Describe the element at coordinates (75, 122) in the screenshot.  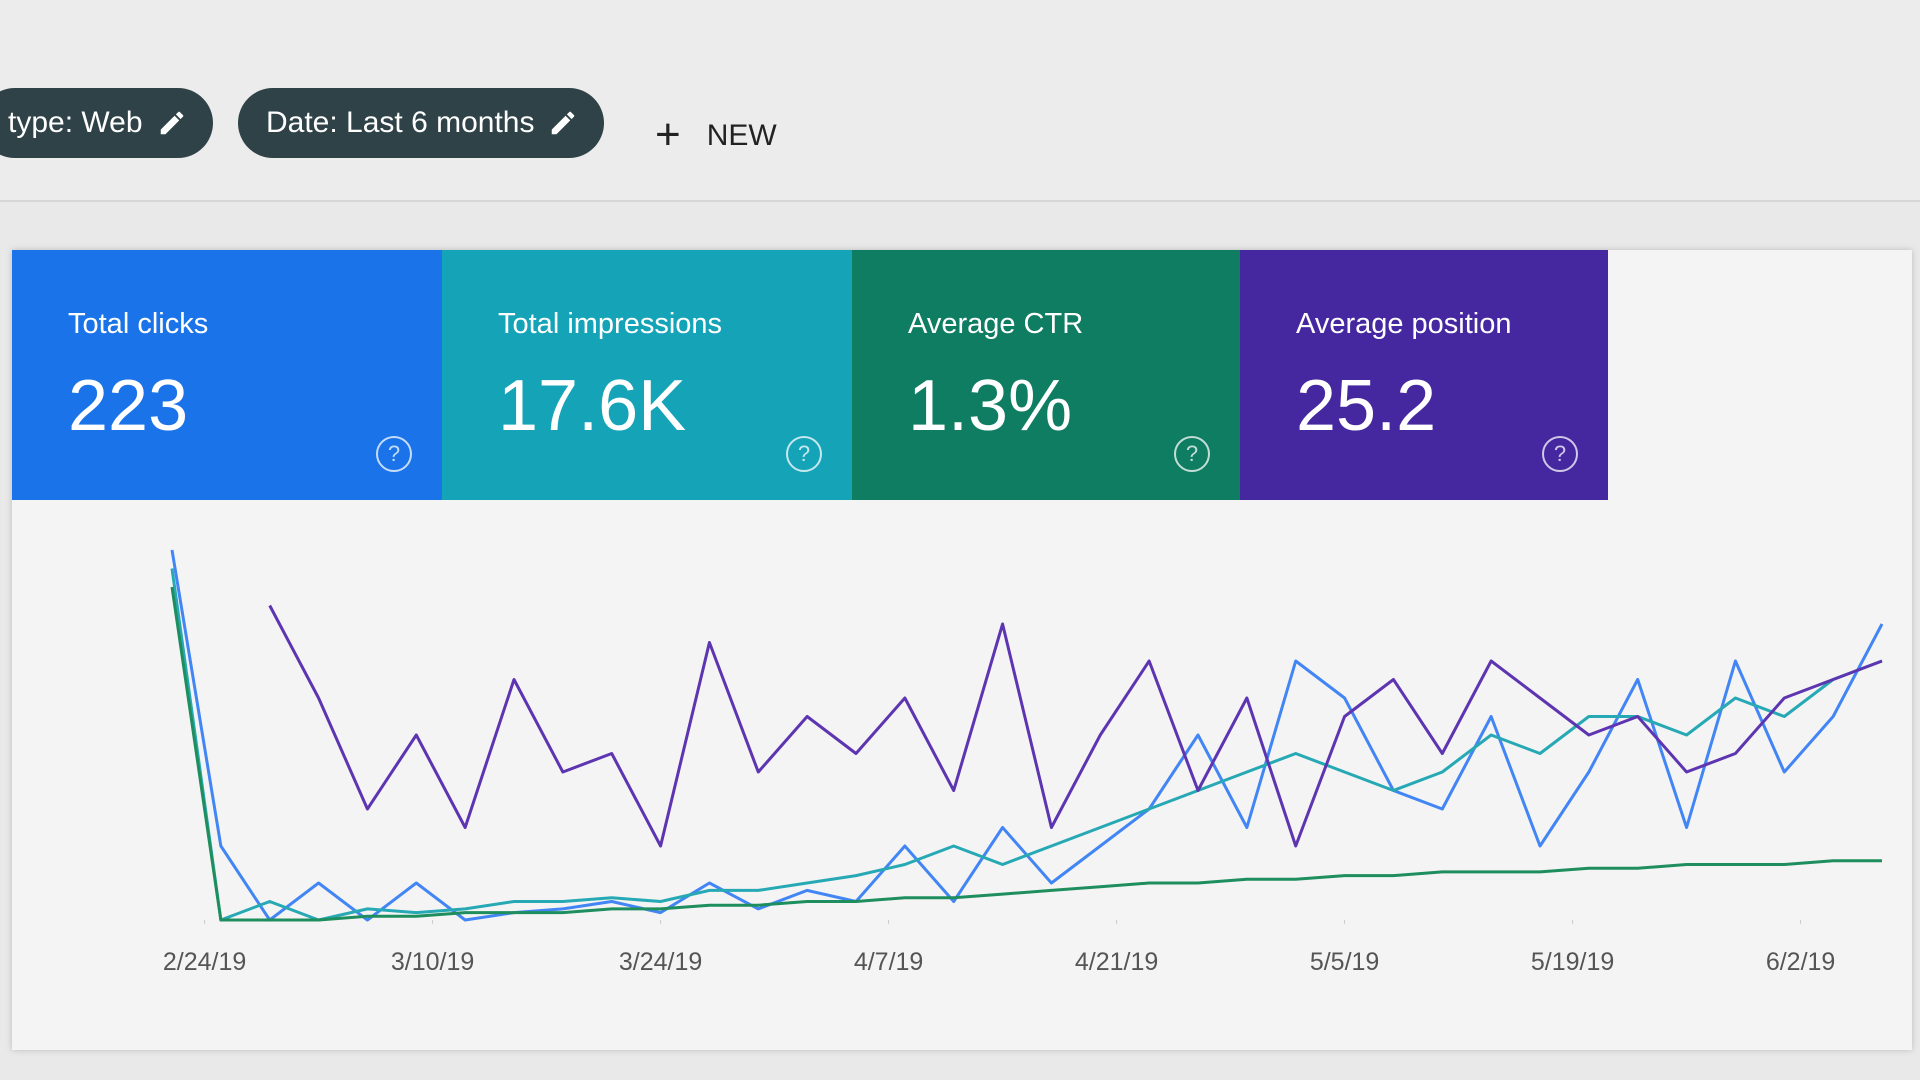
I see `chip-label: type: Web` at that location.